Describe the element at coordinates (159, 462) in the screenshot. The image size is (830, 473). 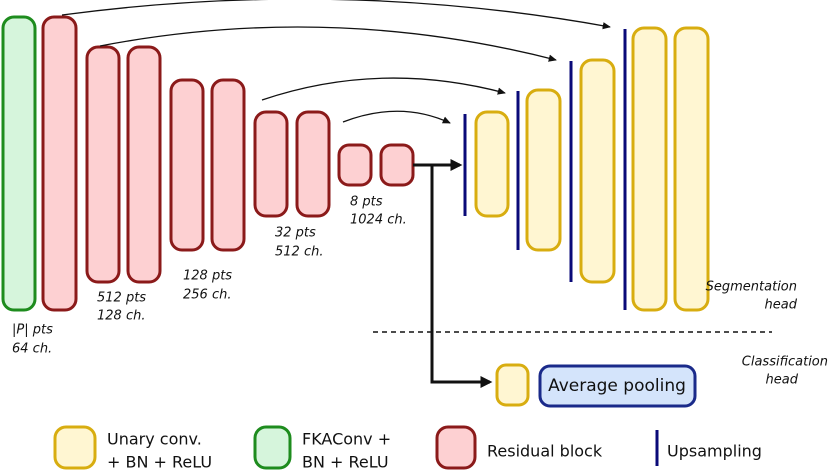
I see `legend-label: + BN + ReLU` at that location.